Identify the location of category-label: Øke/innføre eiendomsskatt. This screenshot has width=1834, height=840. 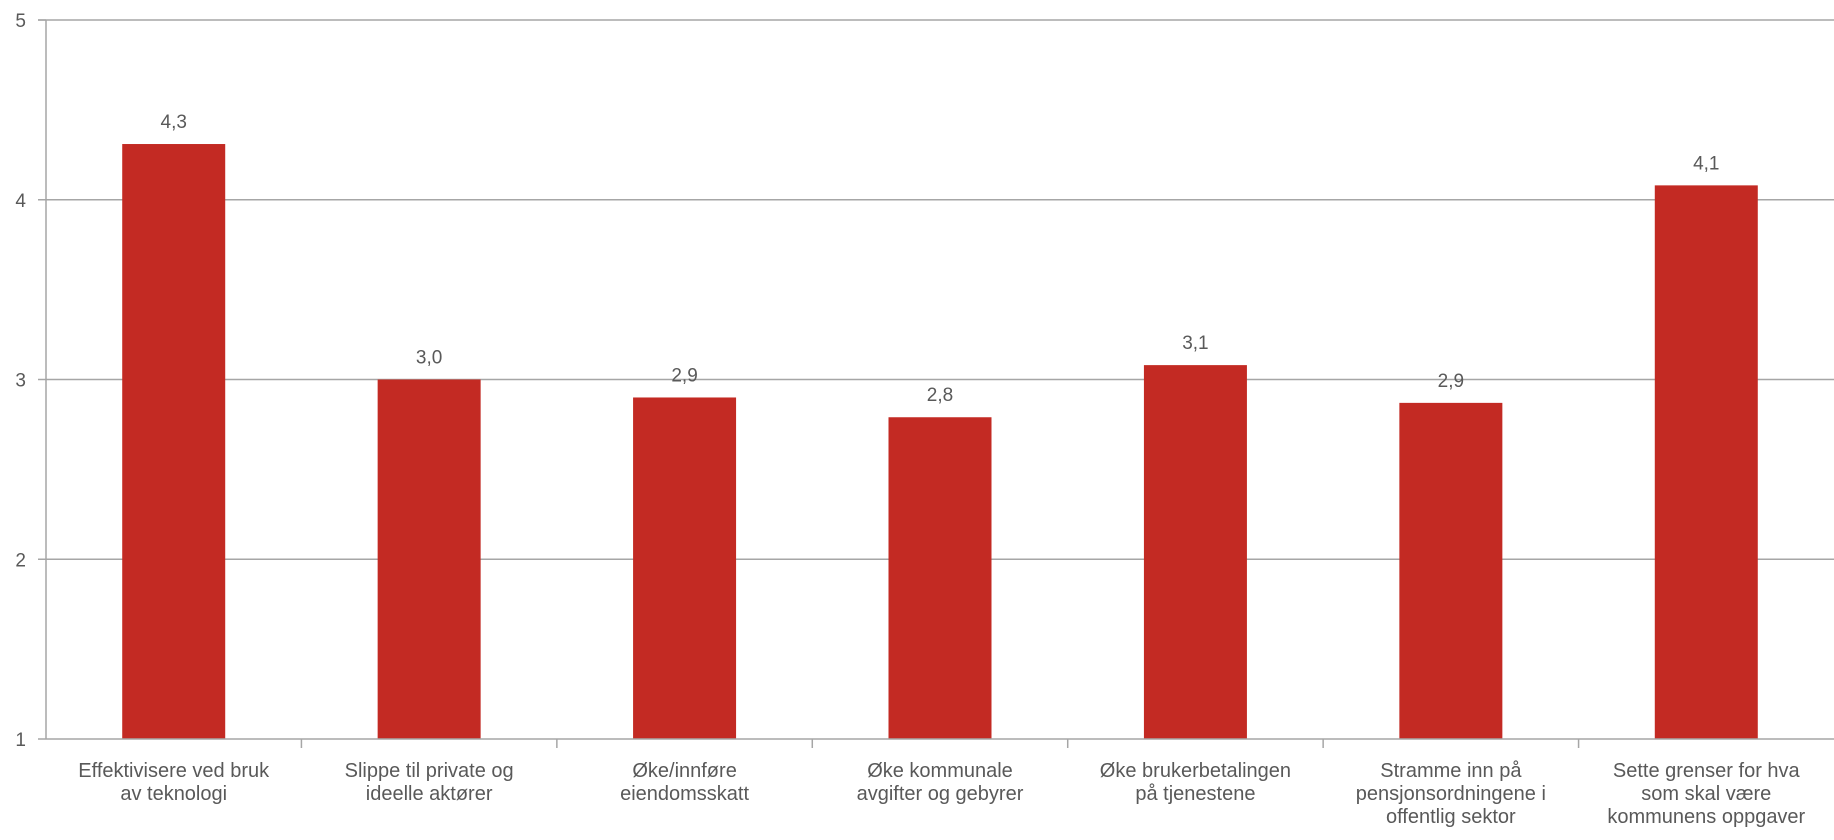
(684, 782).